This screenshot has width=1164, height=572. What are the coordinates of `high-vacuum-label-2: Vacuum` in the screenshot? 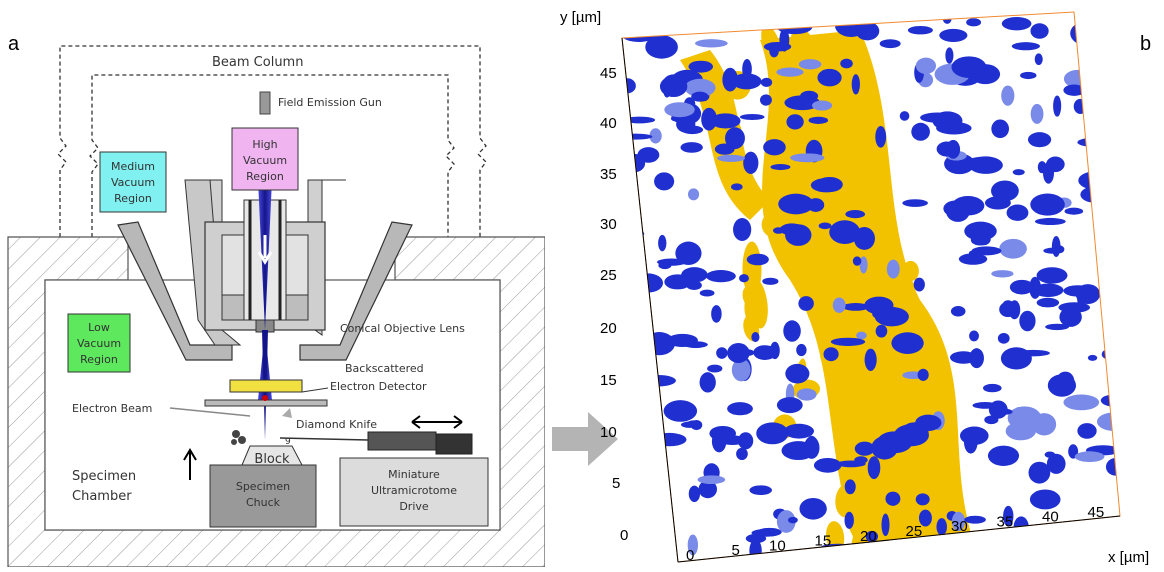 It's located at (265, 160).